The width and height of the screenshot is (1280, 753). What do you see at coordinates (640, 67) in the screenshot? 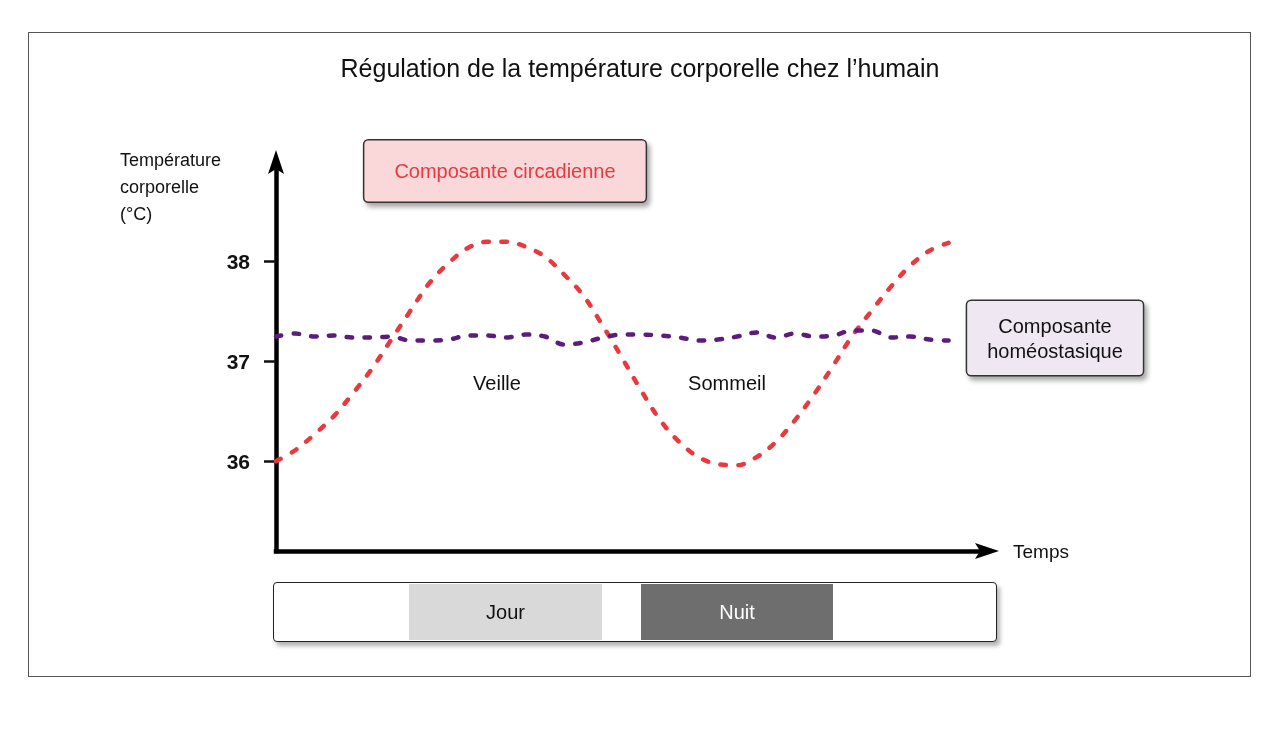
I see `chart-title: Régulation de la température corporelle chez l’humain` at bounding box center [640, 67].